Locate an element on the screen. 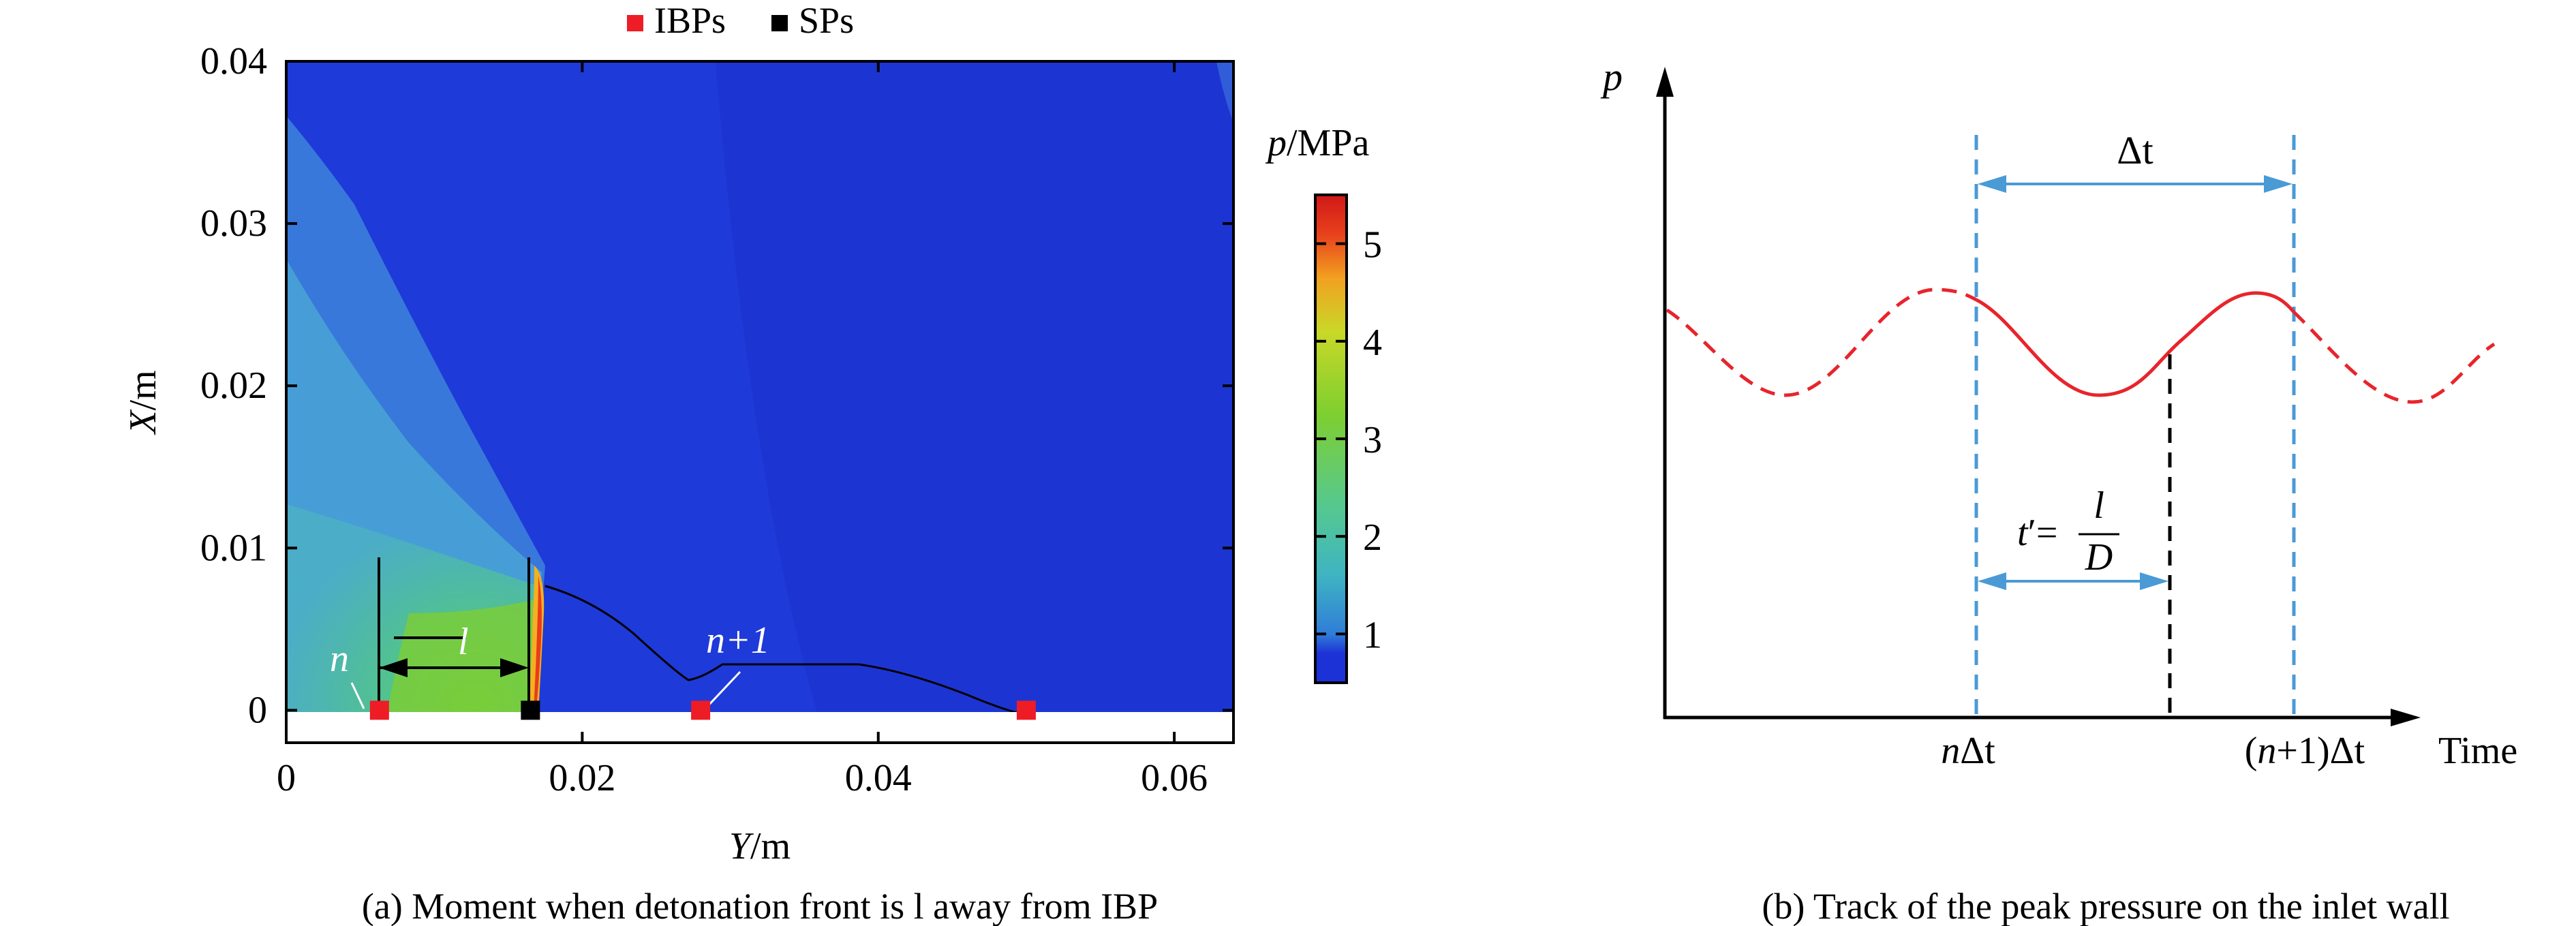  x-tick-label: 0.02 is located at coordinates (582, 778).